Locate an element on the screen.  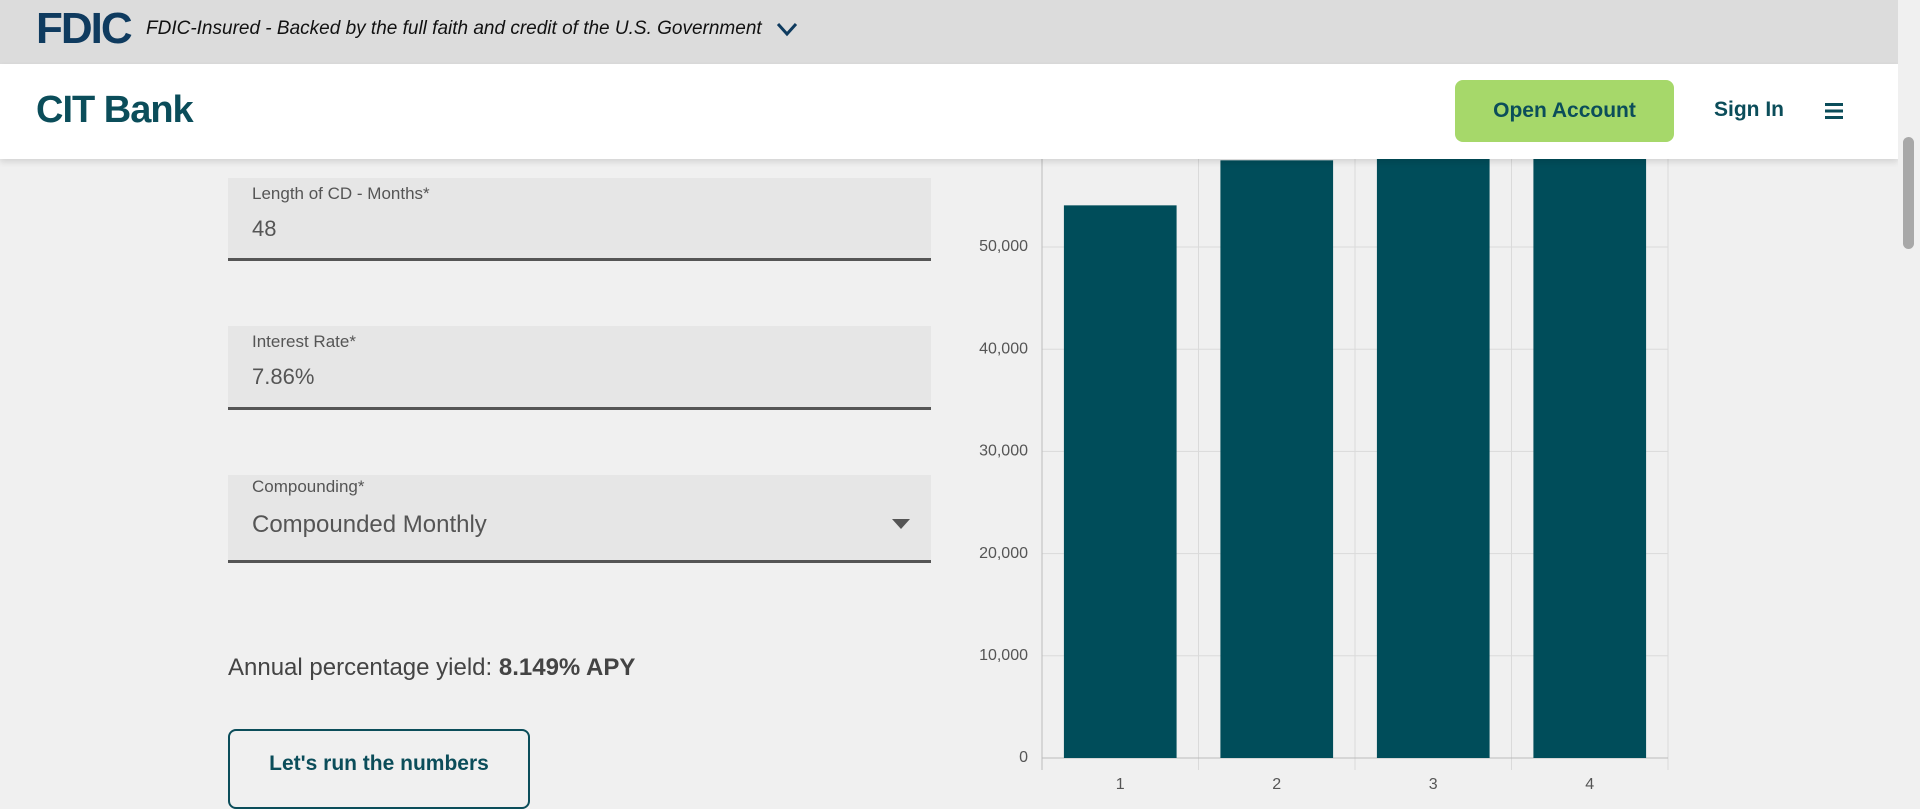
apy-value: 8.149% APY is located at coordinates (567, 667).